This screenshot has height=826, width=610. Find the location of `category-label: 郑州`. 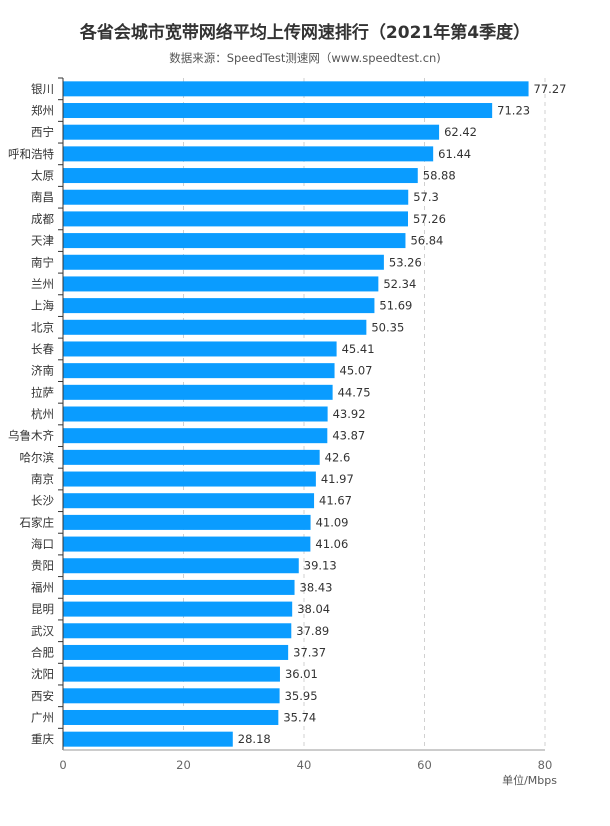

category-label: 郑州 is located at coordinates (42, 111).